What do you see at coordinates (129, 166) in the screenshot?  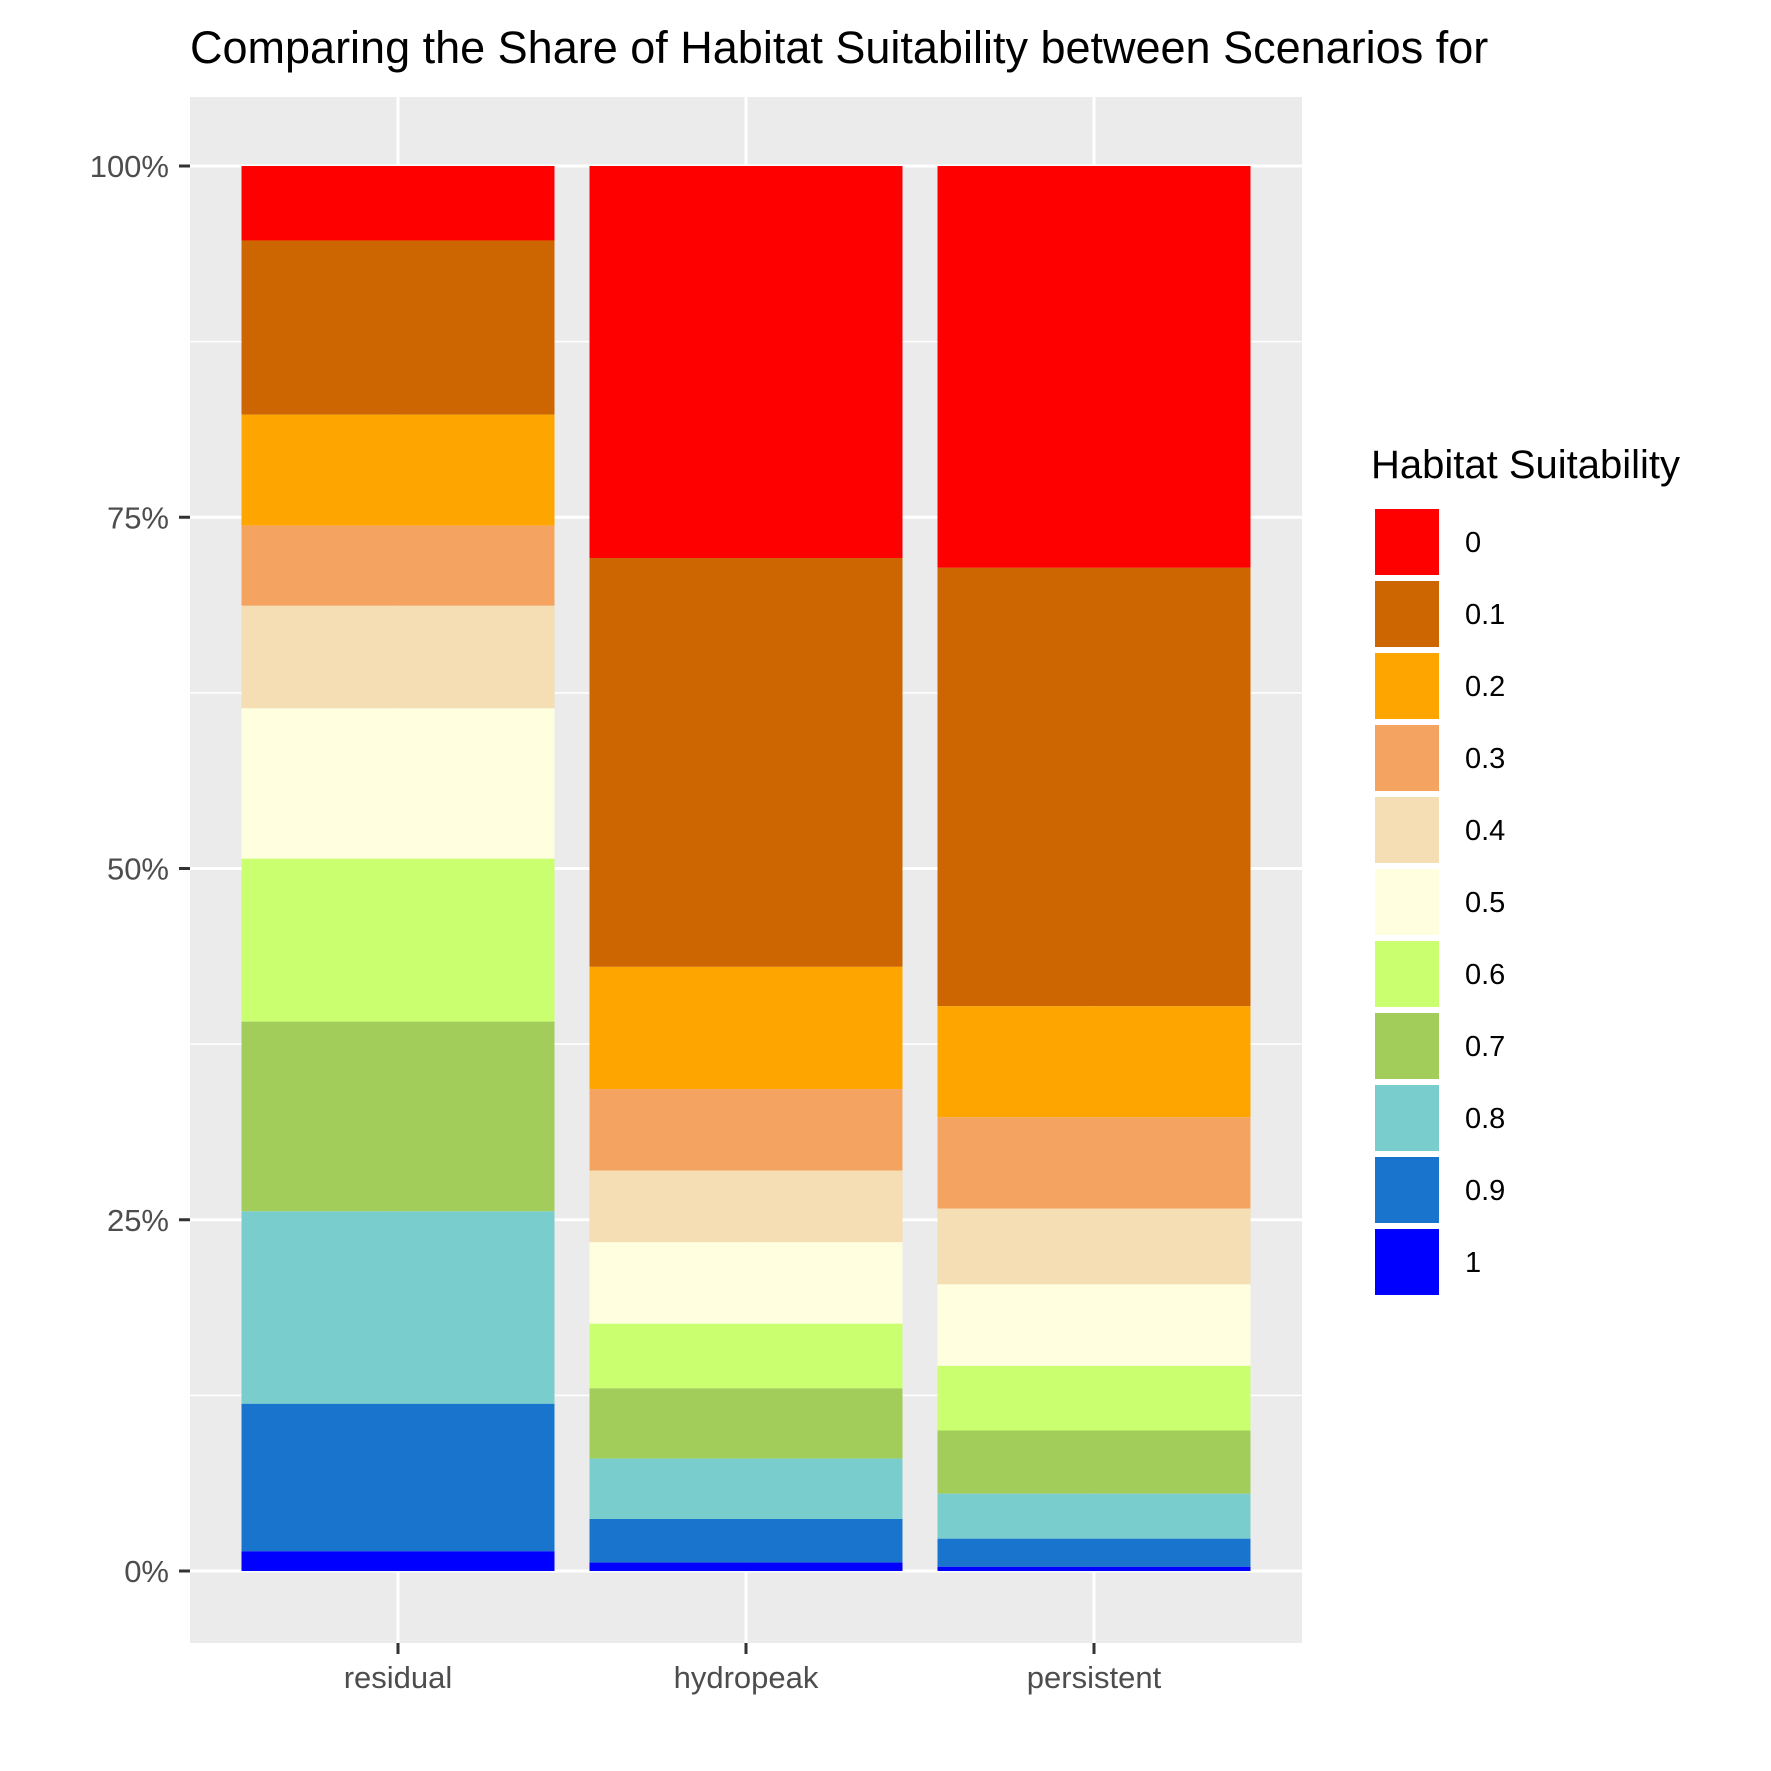 I see `y-tick-label: 100%` at bounding box center [129, 166].